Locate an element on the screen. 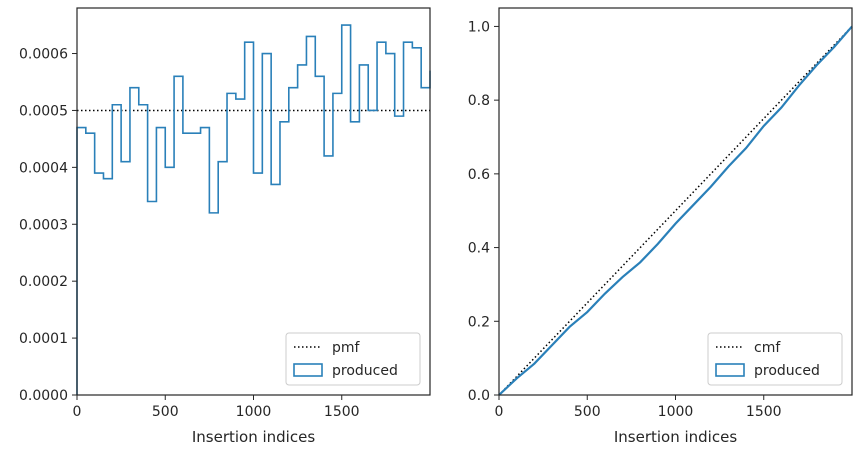 This screenshot has height=453, width=861. chart-2-legend-produced-label: produced is located at coordinates (787, 371).